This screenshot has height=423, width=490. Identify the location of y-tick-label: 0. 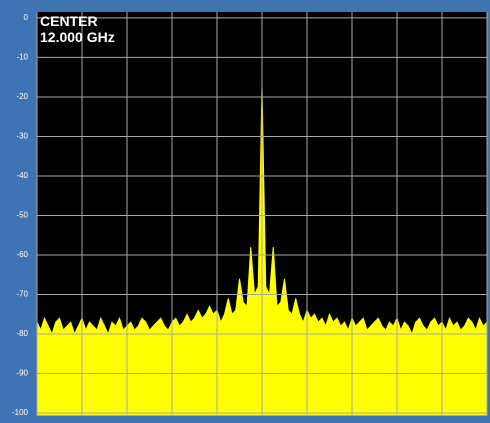
(26, 17).